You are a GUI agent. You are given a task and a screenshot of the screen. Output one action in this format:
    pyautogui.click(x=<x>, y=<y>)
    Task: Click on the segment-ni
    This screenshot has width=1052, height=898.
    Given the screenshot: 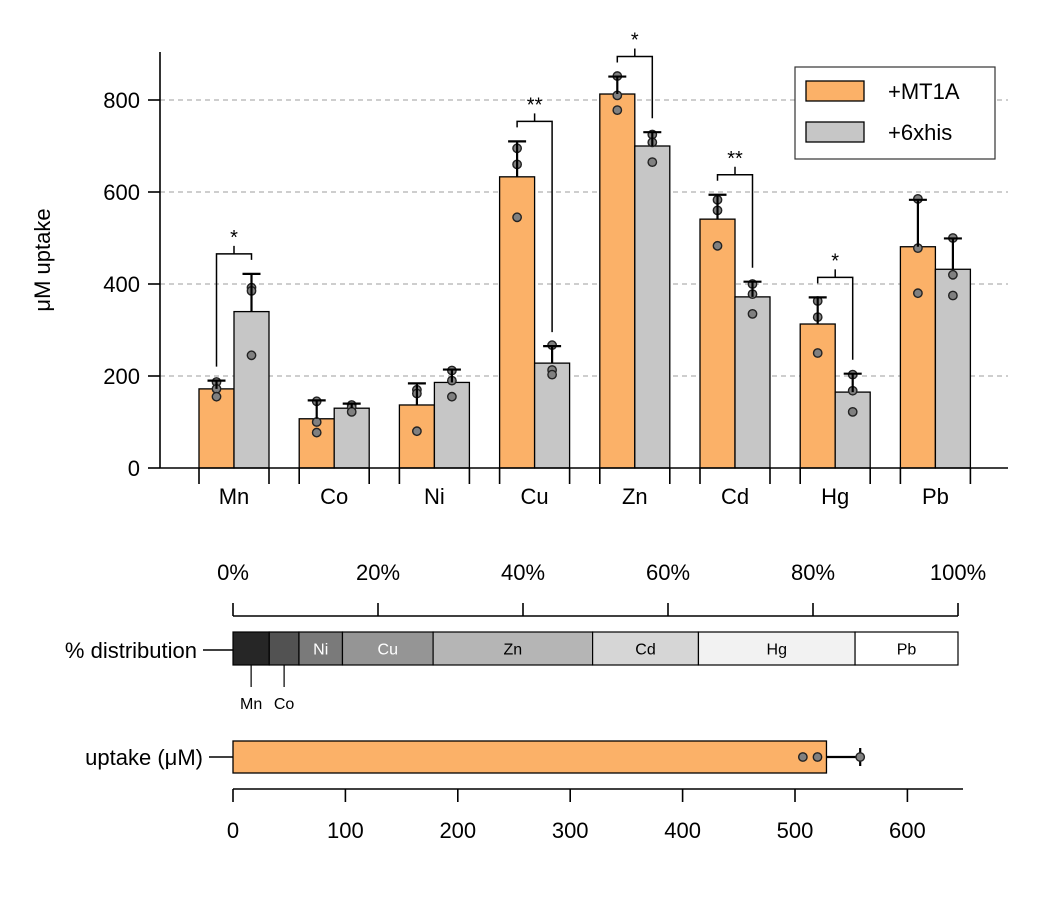 What is the action you would take?
    pyautogui.click(x=321, y=648)
    